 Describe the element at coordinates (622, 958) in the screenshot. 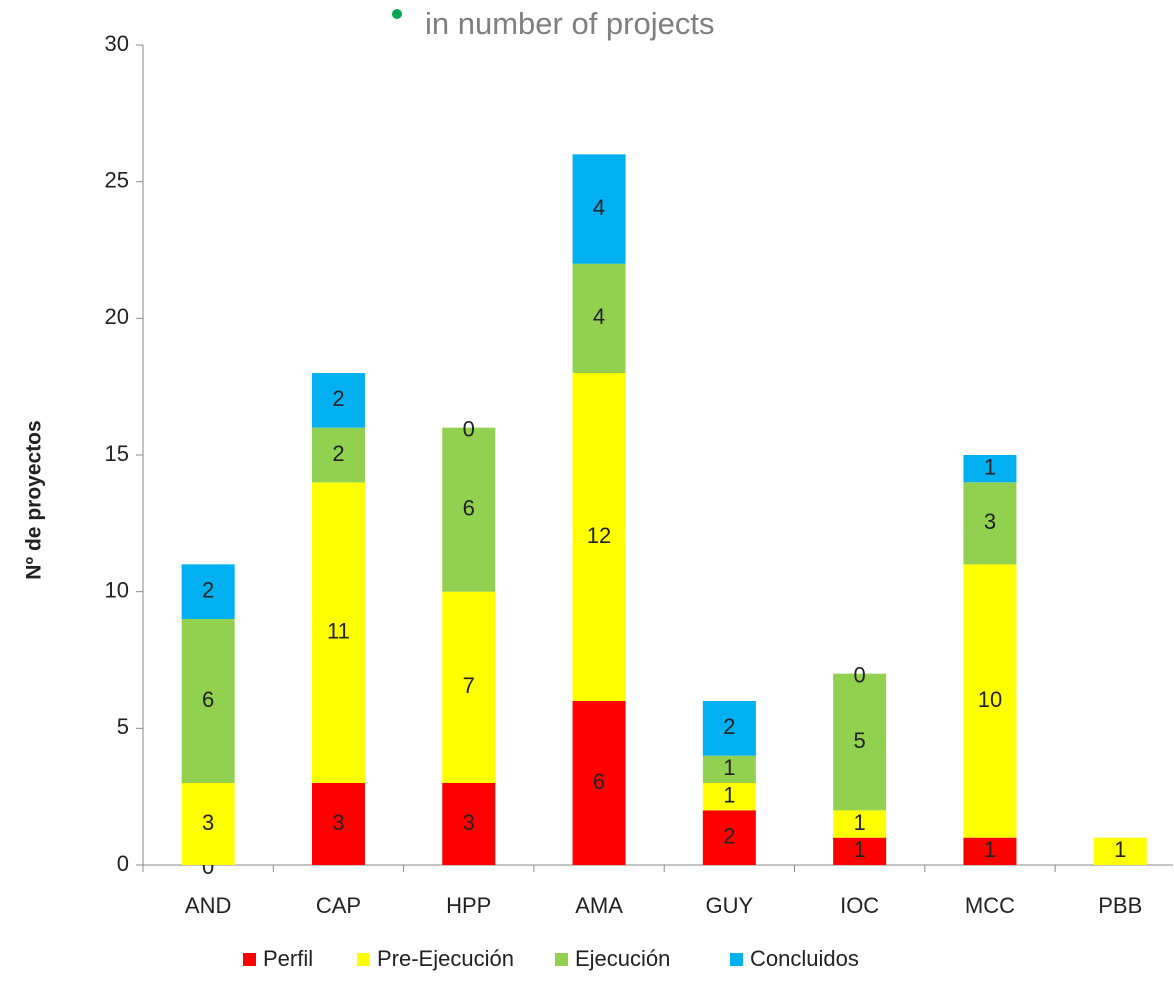

I see `legend-label: Ejecución` at that location.